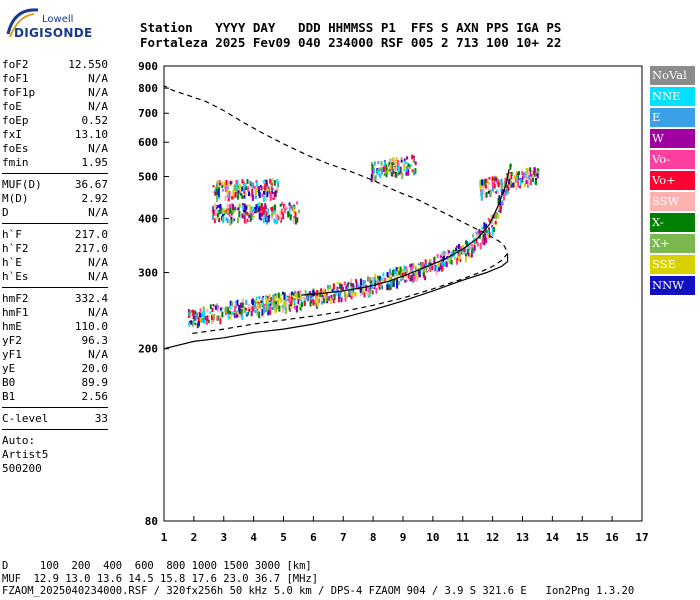 The height and width of the screenshot is (600, 700). I want to click on param-name: h`Es, so click(15, 276).